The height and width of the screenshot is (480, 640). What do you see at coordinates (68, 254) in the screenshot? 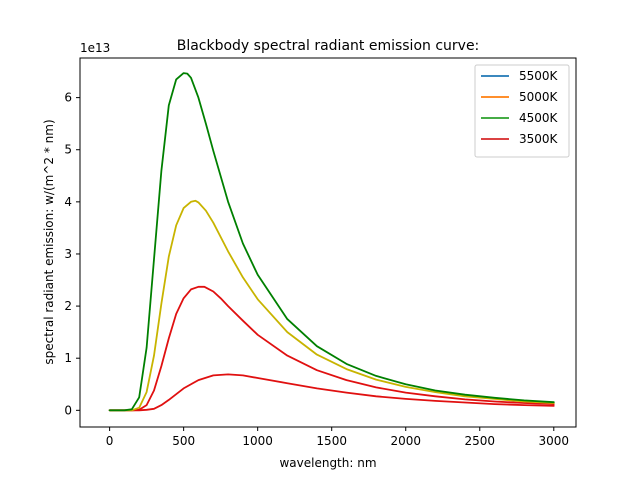
I see `y-tick-label: 3` at bounding box center [68, 254].